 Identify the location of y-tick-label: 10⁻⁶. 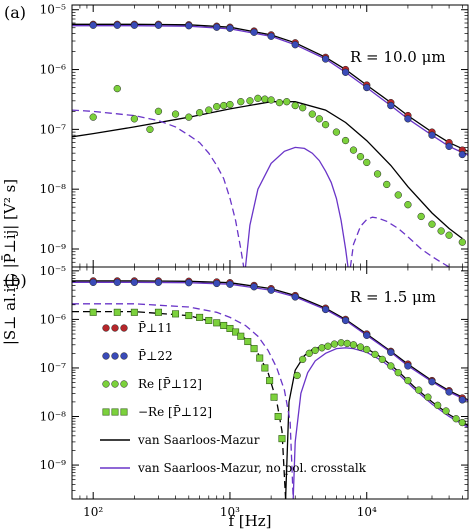
(53, 70).